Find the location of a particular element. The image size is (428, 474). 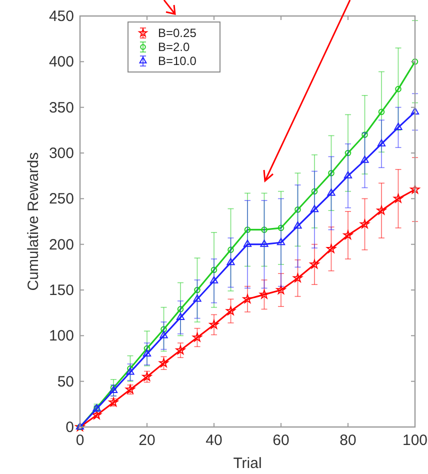

x-tick-label: 100 is located at coordinates (415, 440).